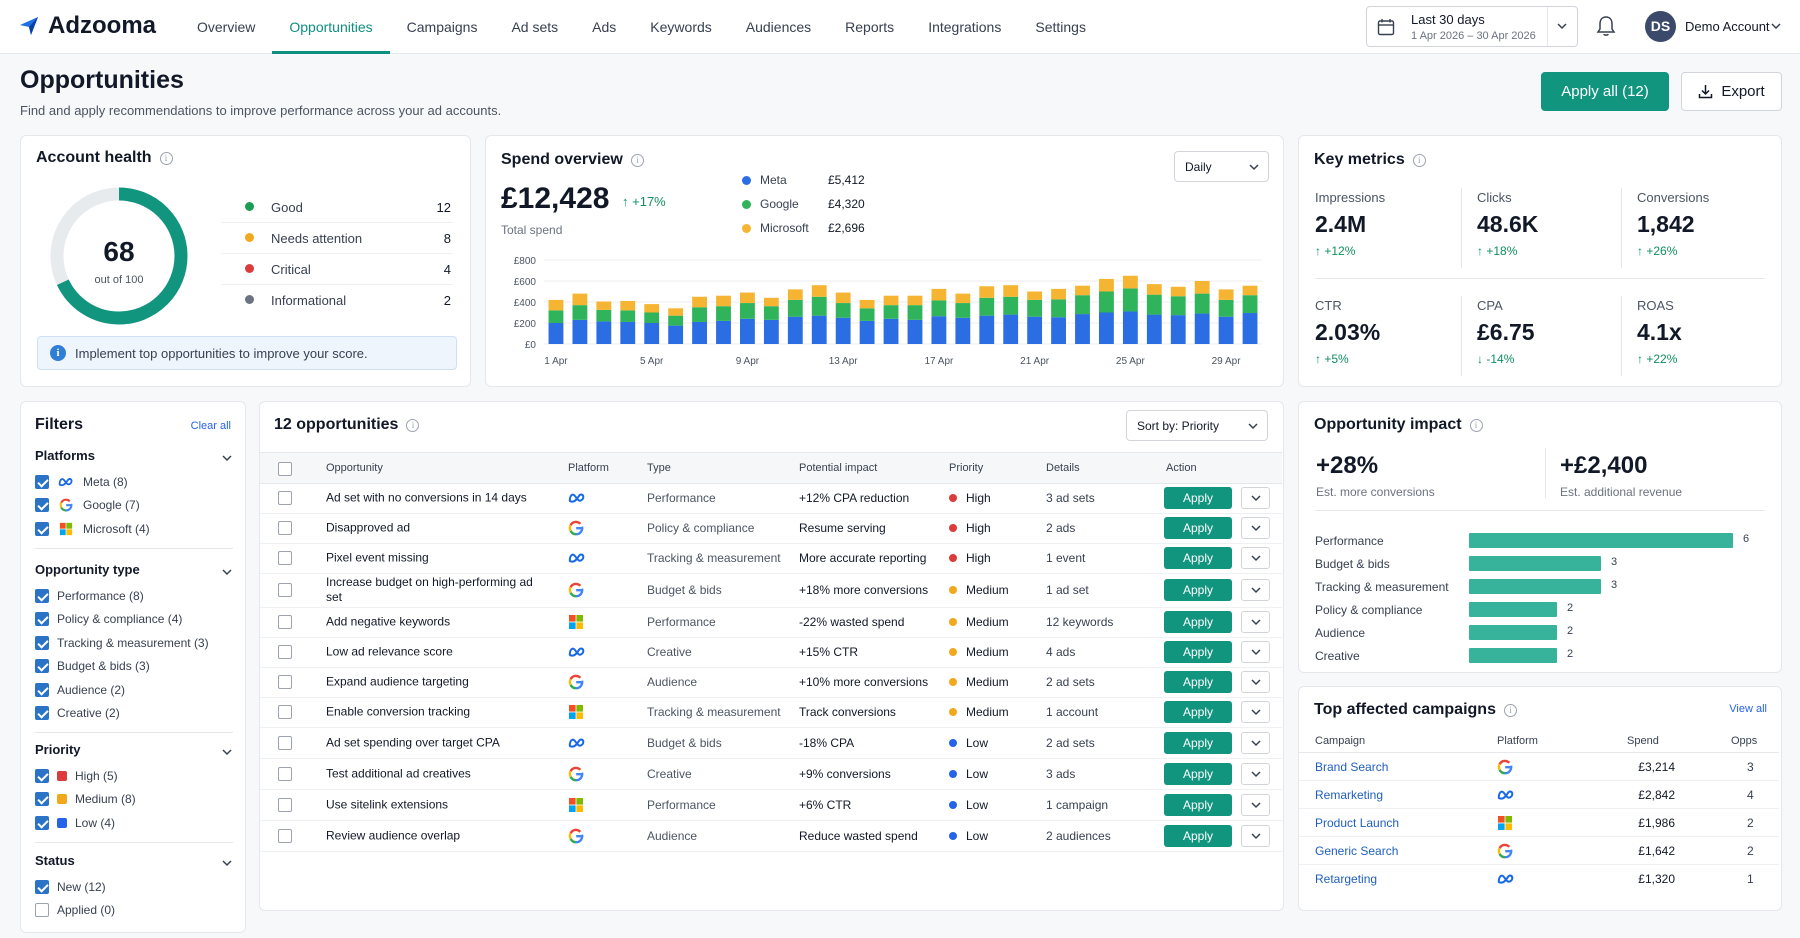 Image resolution: width=1800 pixels, height=938 pixels. Describe the element at coordinates (134, 864) in the screenshot. I see `status-filter-header: Status` at that location.